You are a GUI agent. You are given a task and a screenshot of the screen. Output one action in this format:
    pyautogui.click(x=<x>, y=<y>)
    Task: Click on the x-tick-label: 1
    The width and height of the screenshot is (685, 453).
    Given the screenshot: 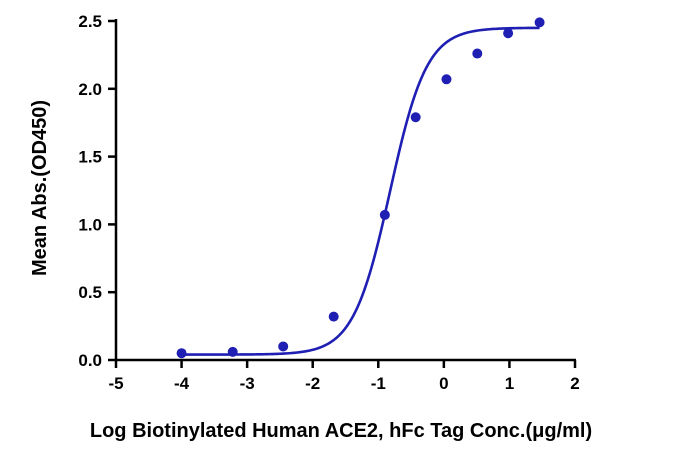 What is the action you would take?
    pyautogui.click(x=509, y=383)
    